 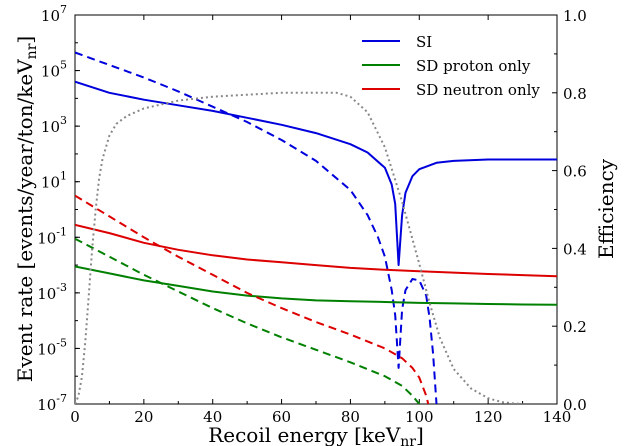 I want to click on y2-axis-label: Efficiency, so click(x=606, y=208).